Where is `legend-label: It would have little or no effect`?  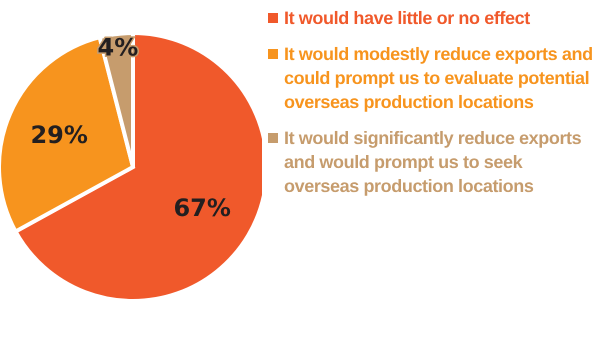
legend-label: It would have little or no effect is located at coordinates (407, 18).